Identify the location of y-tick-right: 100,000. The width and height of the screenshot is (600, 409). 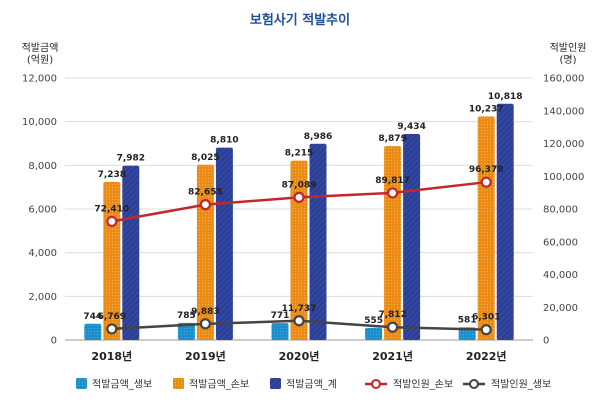
(563, 177).